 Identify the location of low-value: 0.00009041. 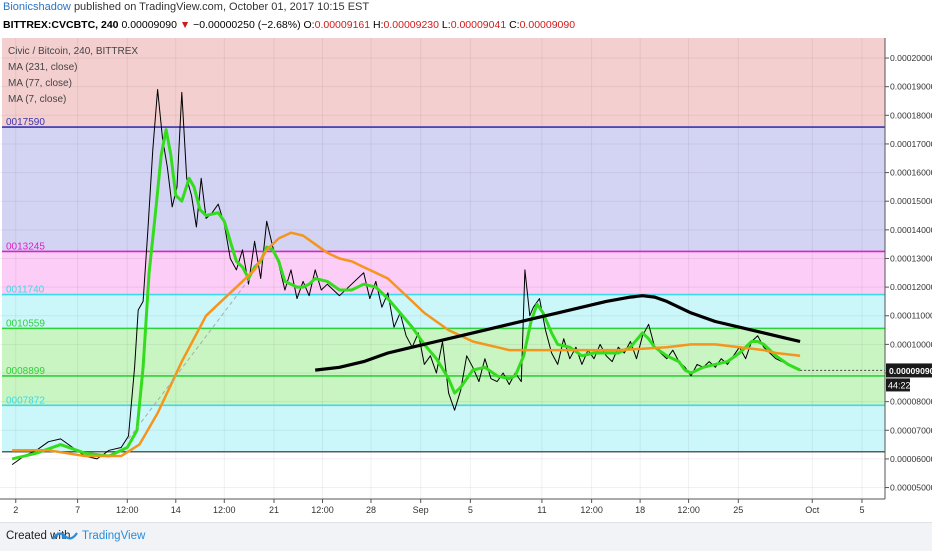
(478, 25).